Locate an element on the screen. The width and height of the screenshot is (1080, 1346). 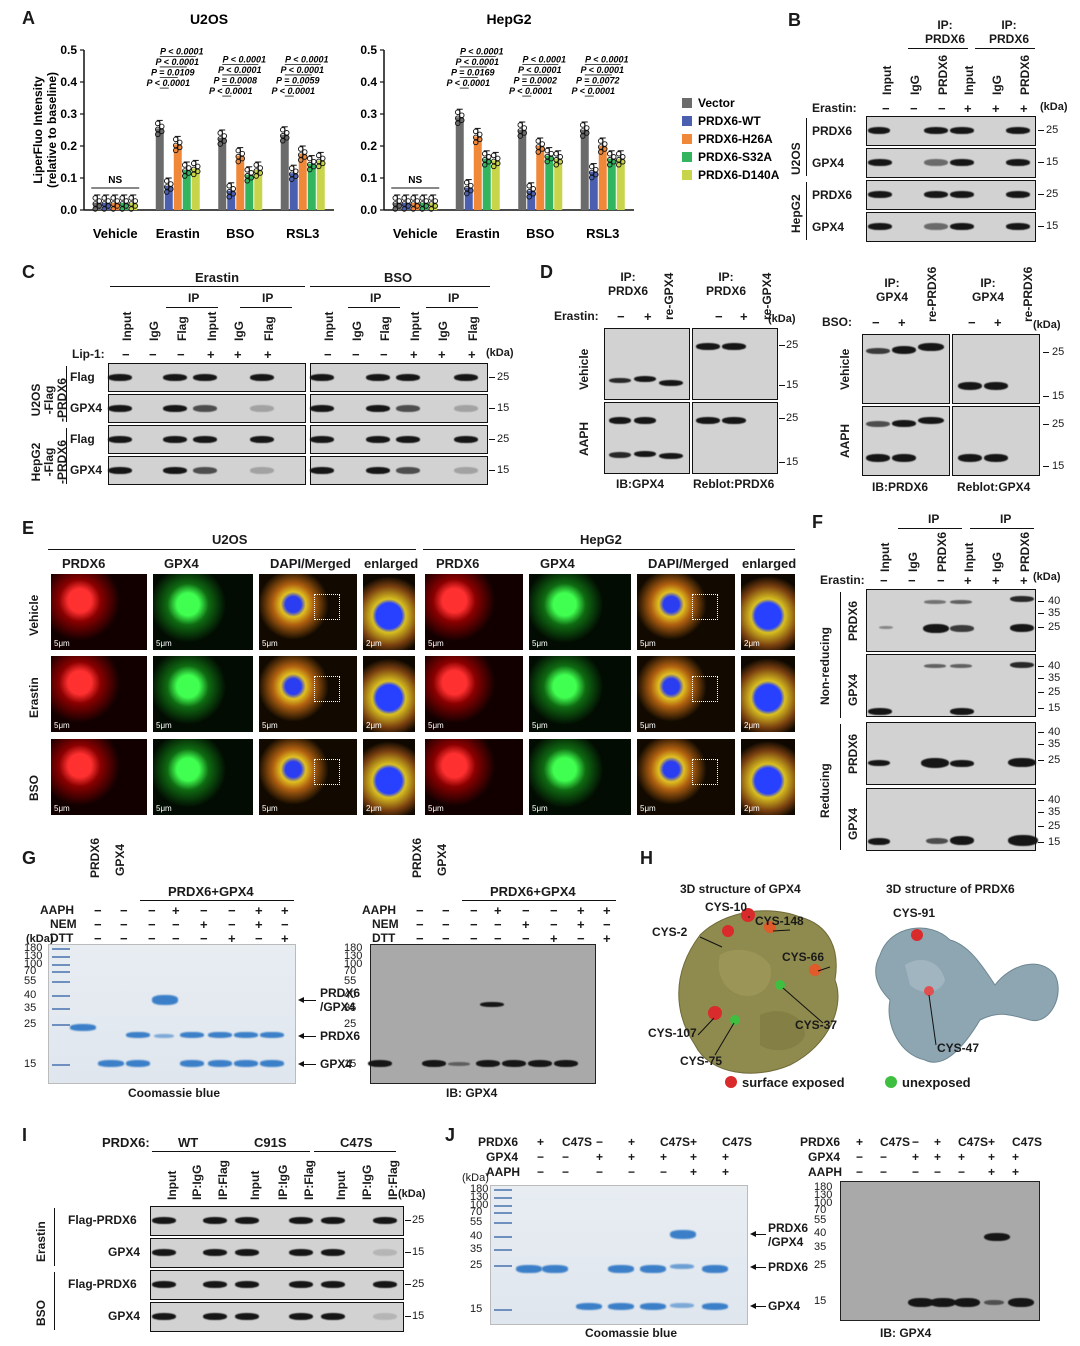
g-r-aaph-0: − is located at coordinates (420, 910).